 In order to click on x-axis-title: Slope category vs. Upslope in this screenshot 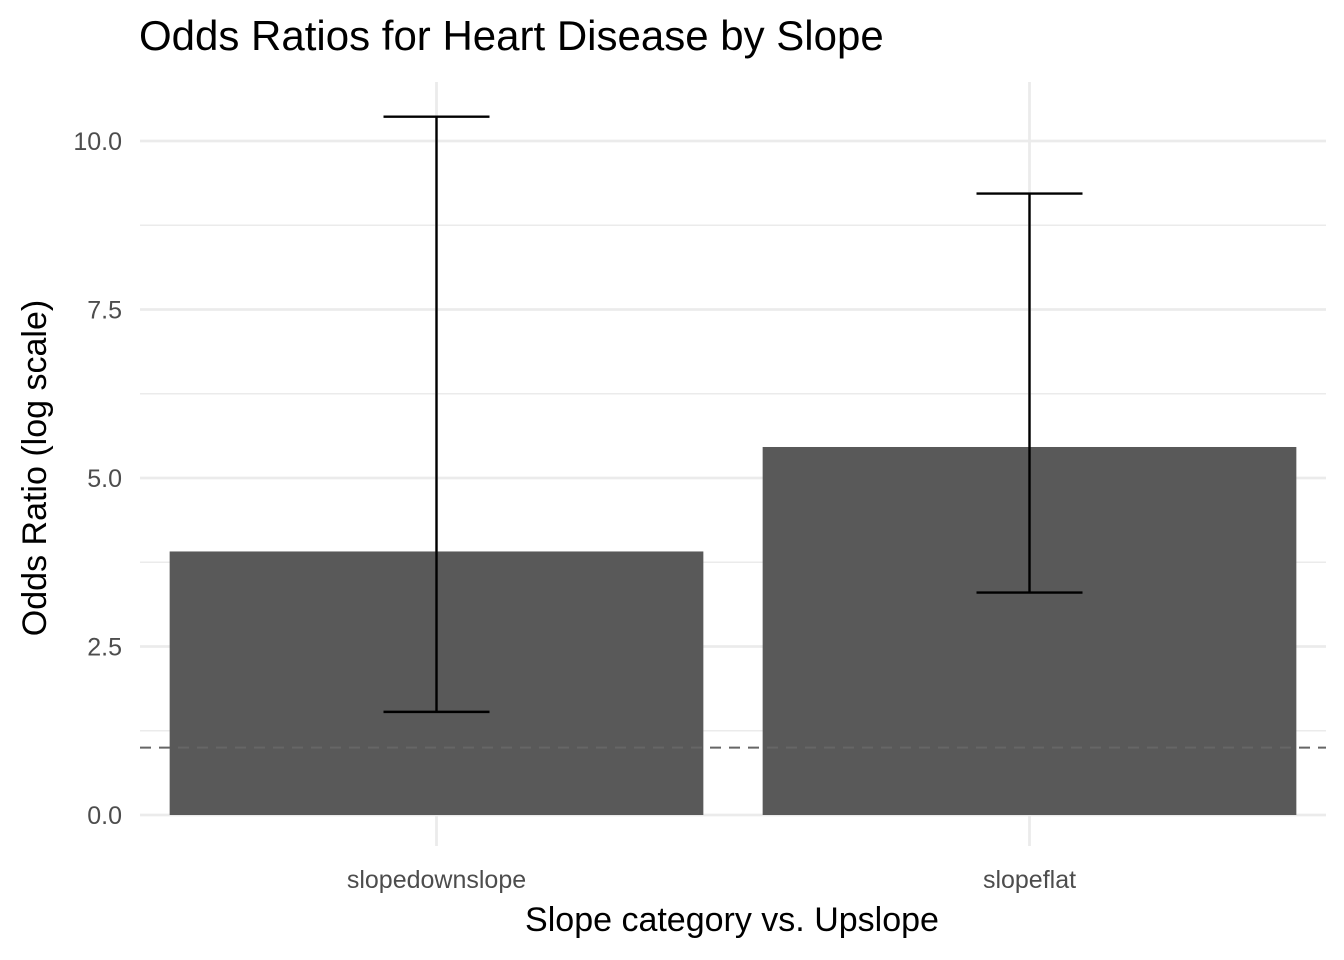, I will do `click(732, 920)`.